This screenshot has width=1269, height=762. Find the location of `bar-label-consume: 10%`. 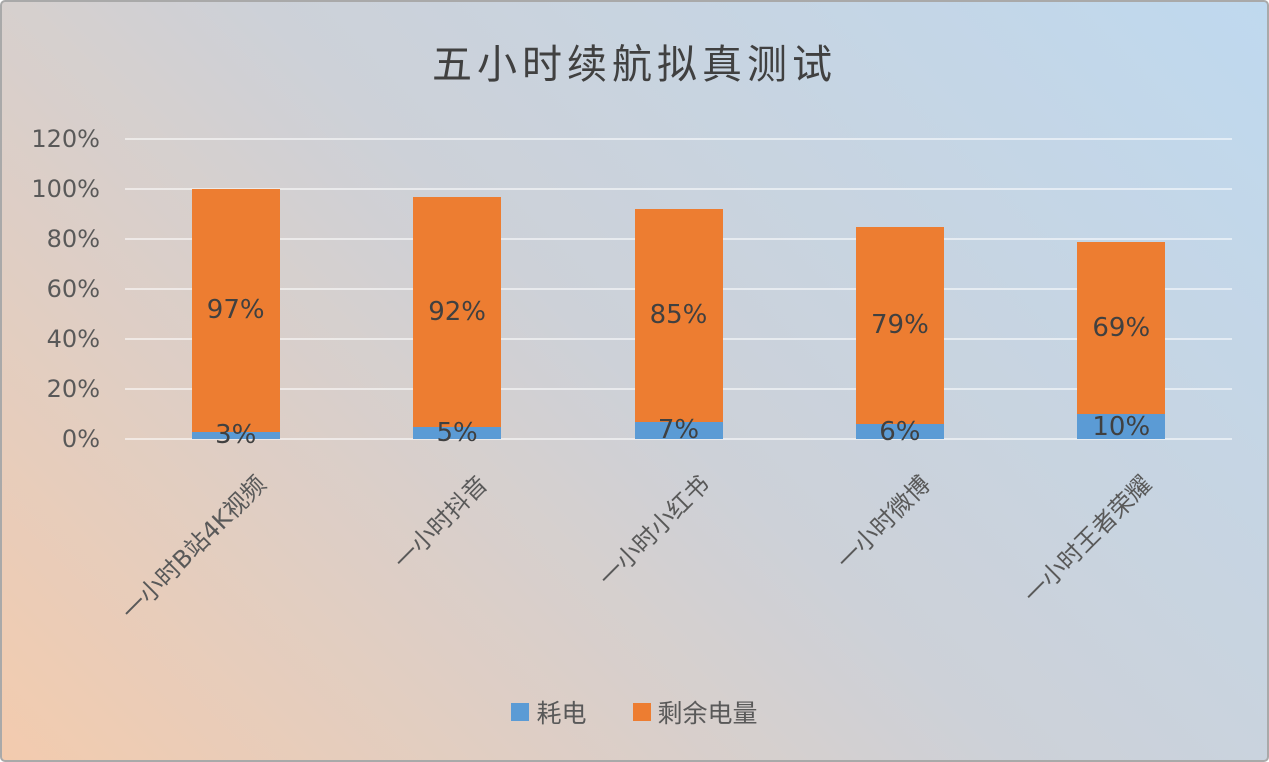

bar-label-consume: 10% is located at coordinates (1121, 426).